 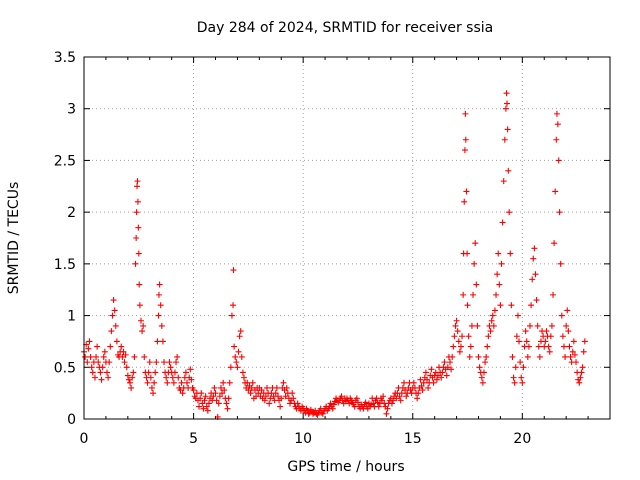 What do you see at coordinates (345, 467) in the screenshot?
I see `x-axis-label: GPS time / hours` at bounding box center [345, 467].